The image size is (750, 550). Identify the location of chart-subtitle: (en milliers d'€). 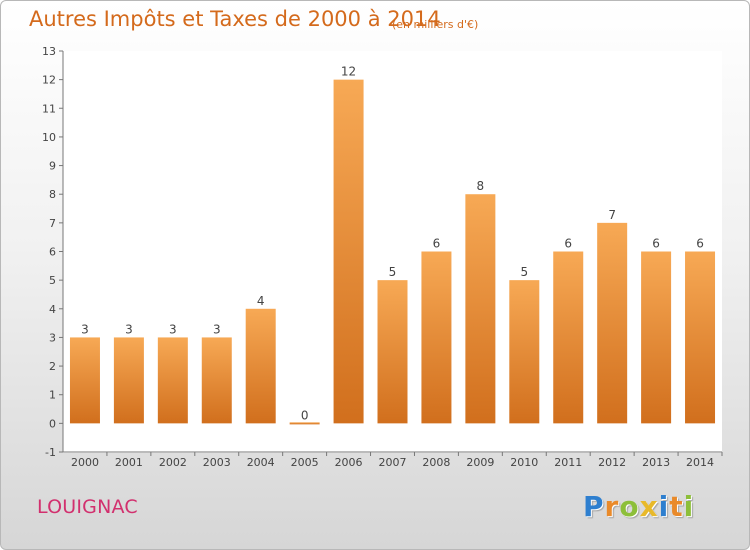
(435, 24).